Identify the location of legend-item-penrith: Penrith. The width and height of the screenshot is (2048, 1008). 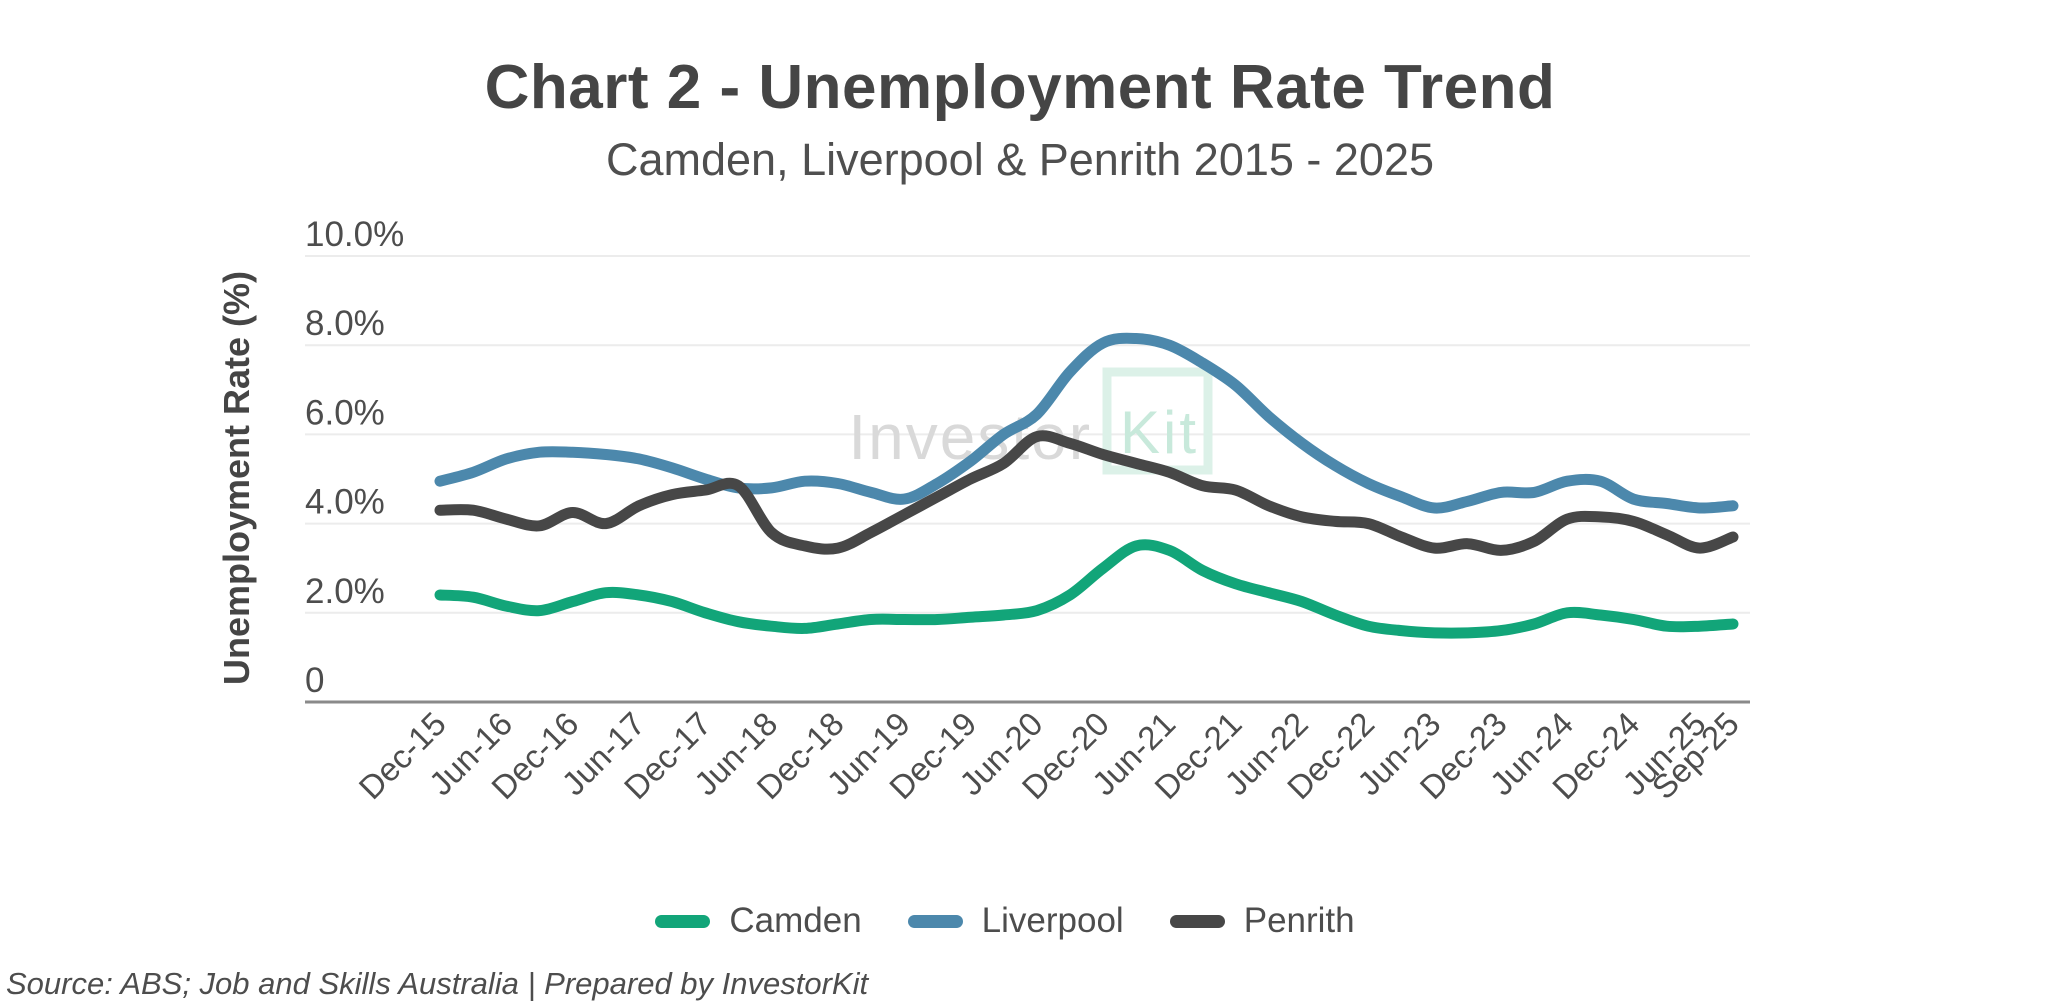
(1262, 921).